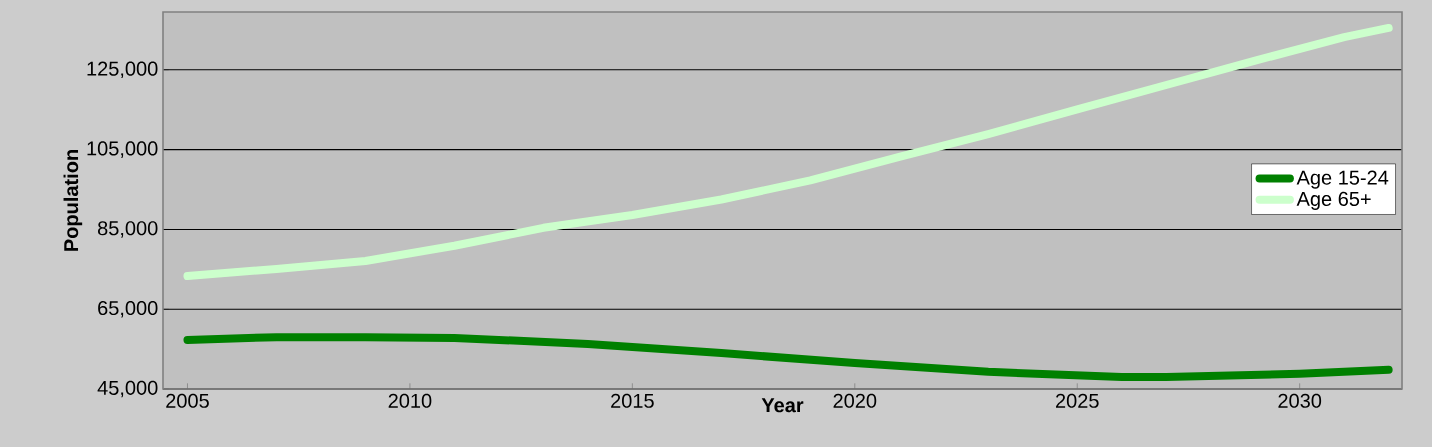  Describe the element at coordinates (128, 229) in the screenshot. I see `y-tick-label: 85,000` at that location.